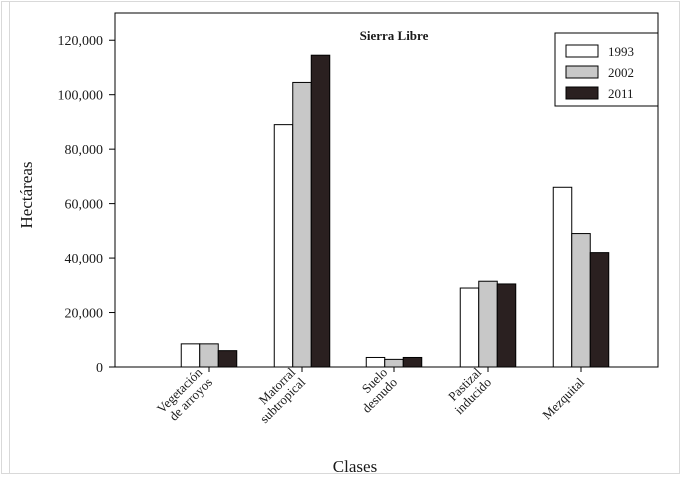  I want to click on y-tick-label: 80,000, so click(84, 150).